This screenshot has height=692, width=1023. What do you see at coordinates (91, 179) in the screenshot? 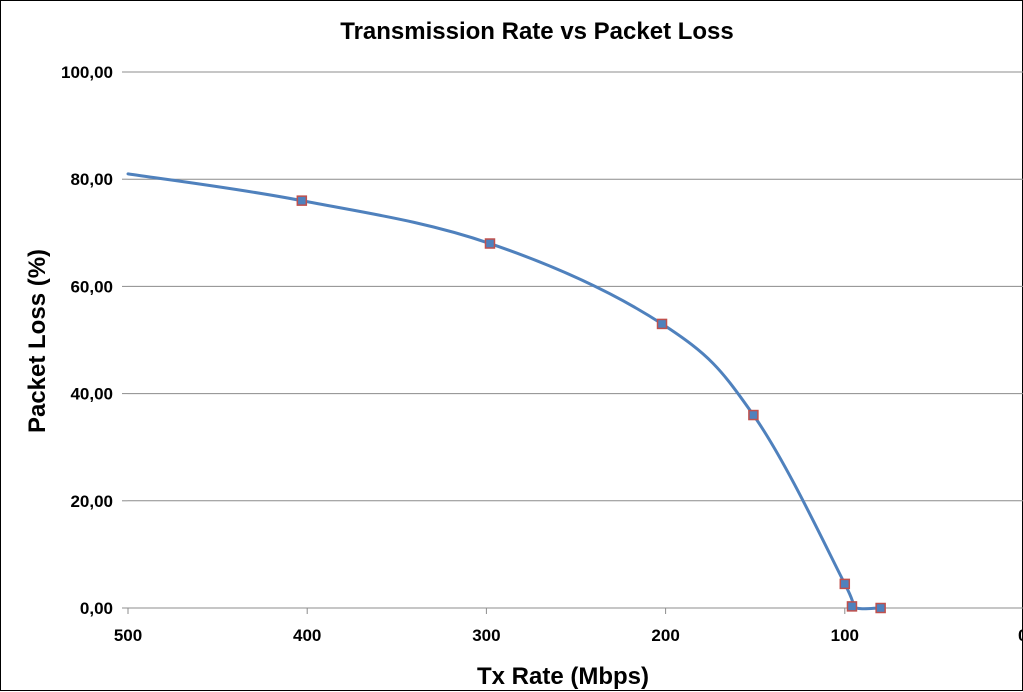
I see `y-tick-label: 80,00` at bounding box center [91, 179].